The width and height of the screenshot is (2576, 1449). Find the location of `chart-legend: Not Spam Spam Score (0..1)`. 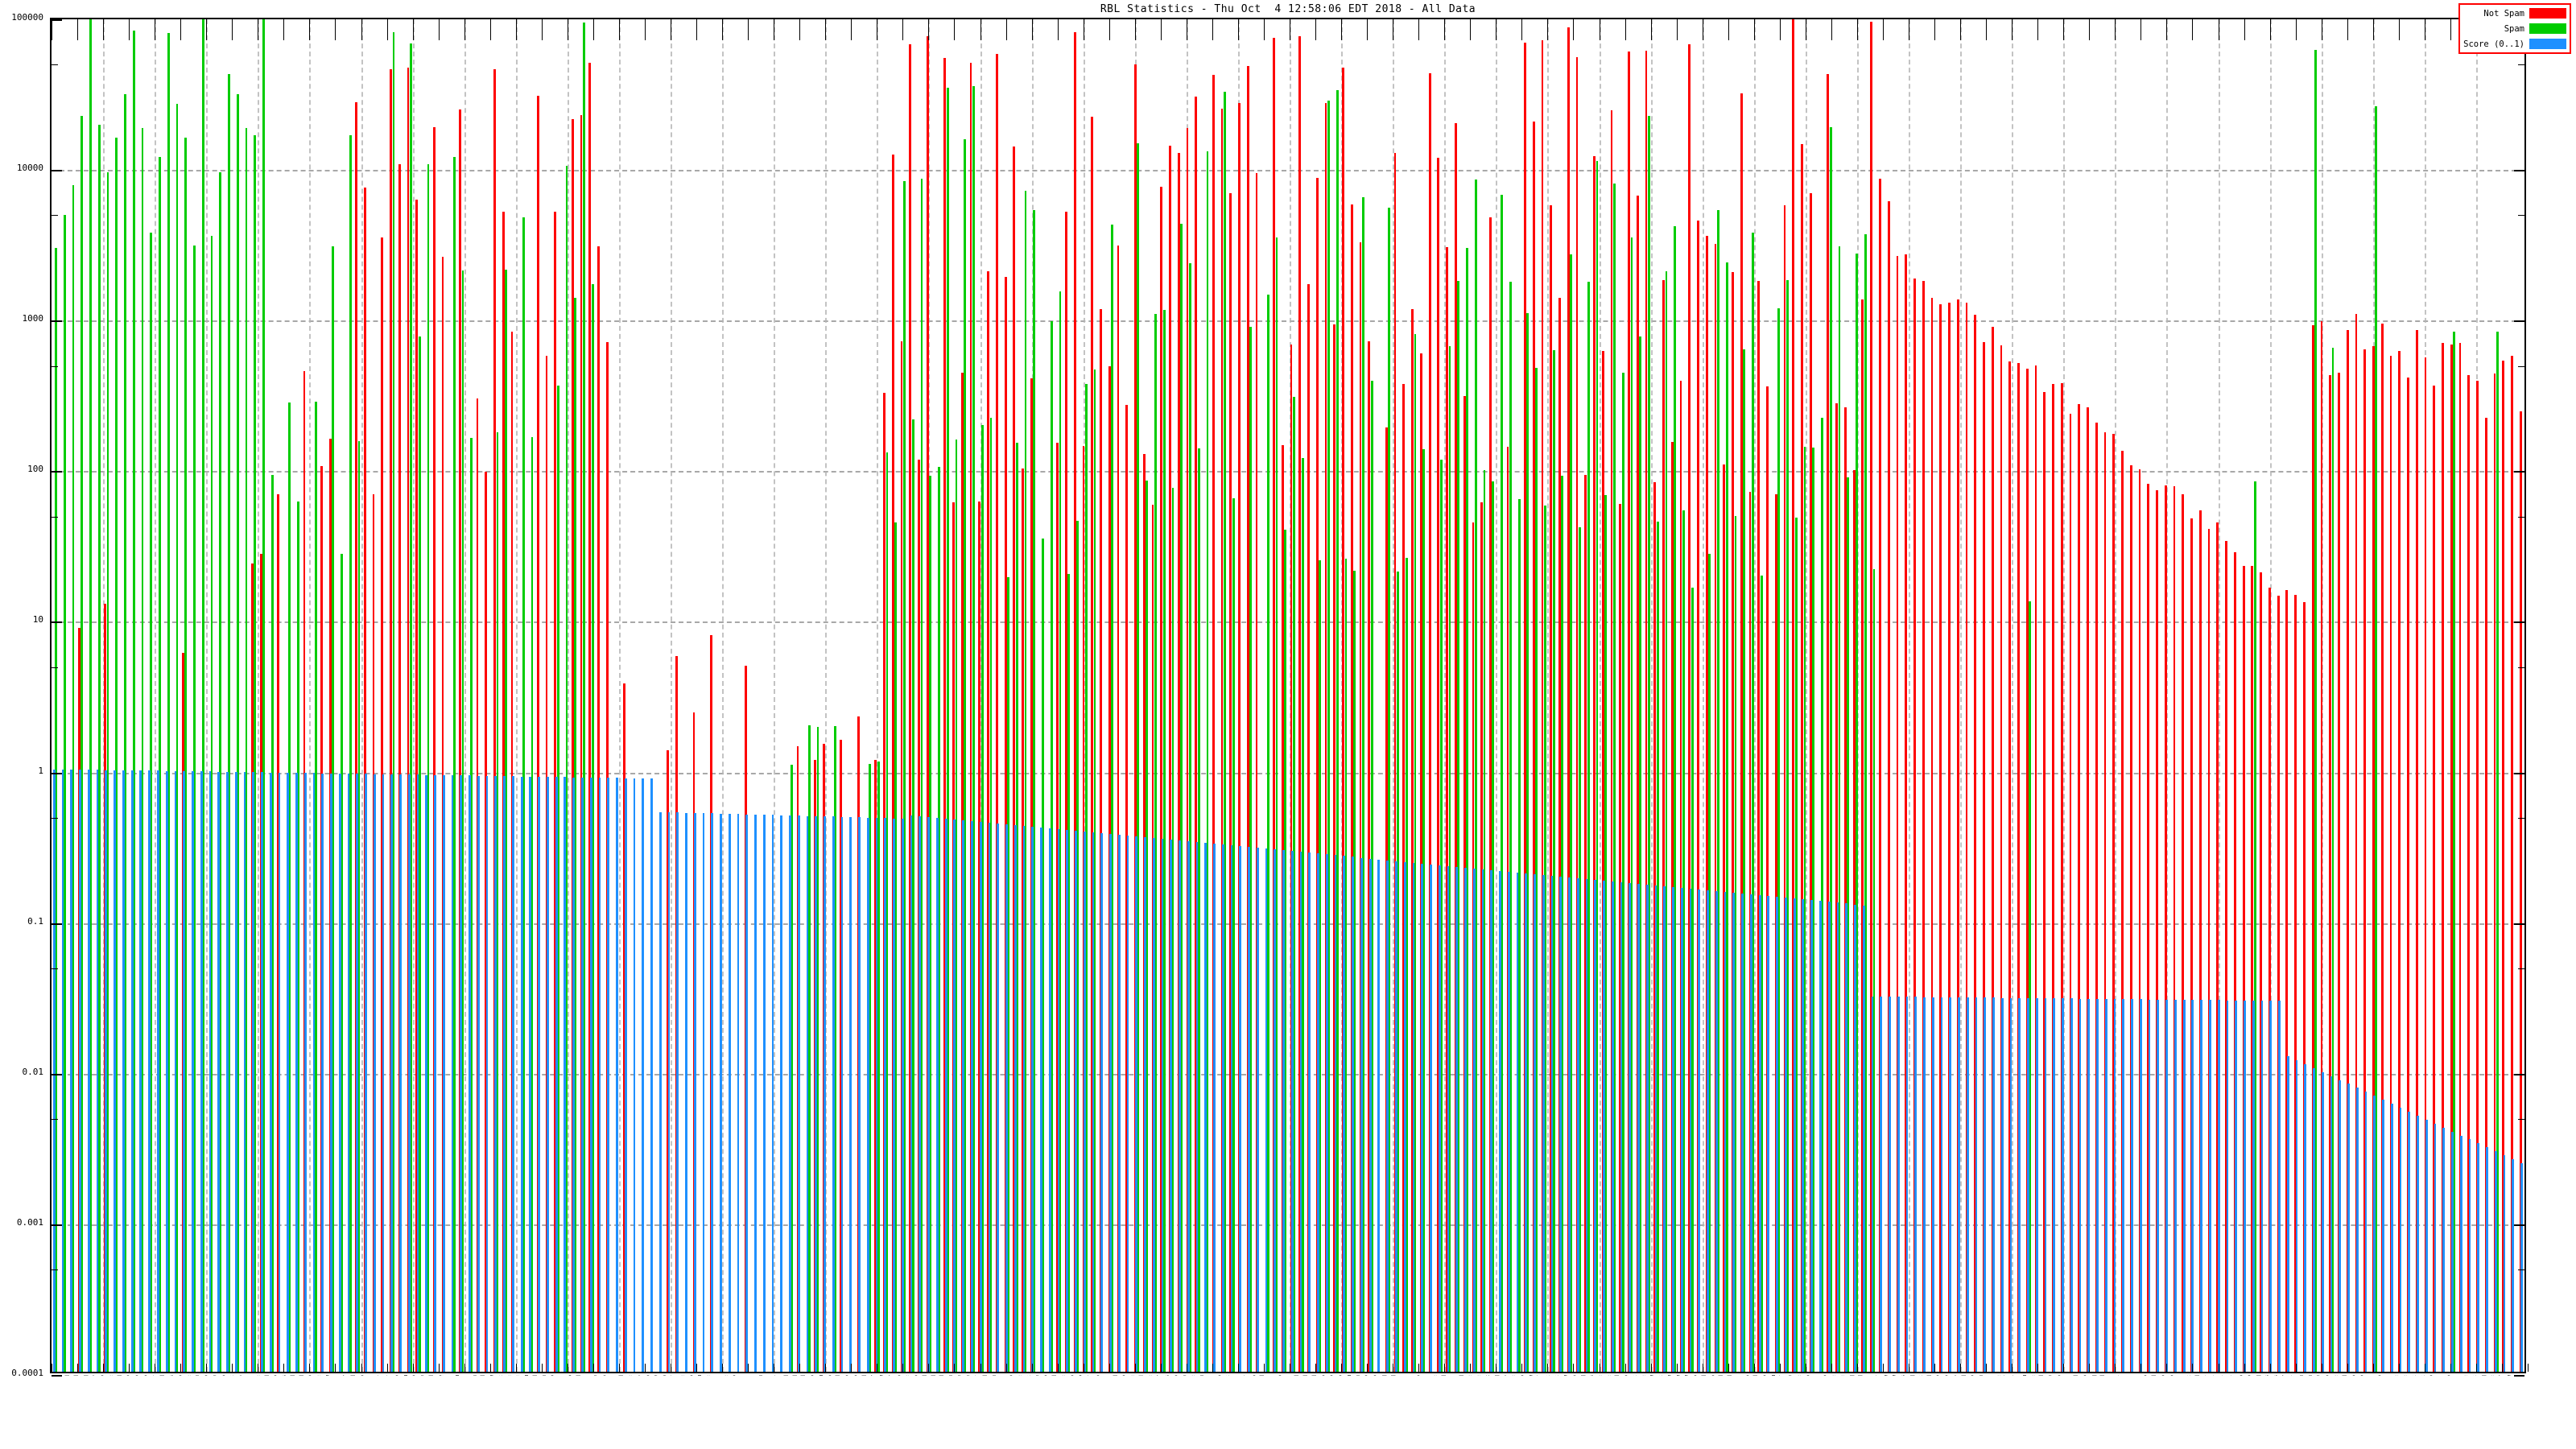

chart-legend: Not Spam Spam Score (0..1) is located at coordinates (2514, 28).